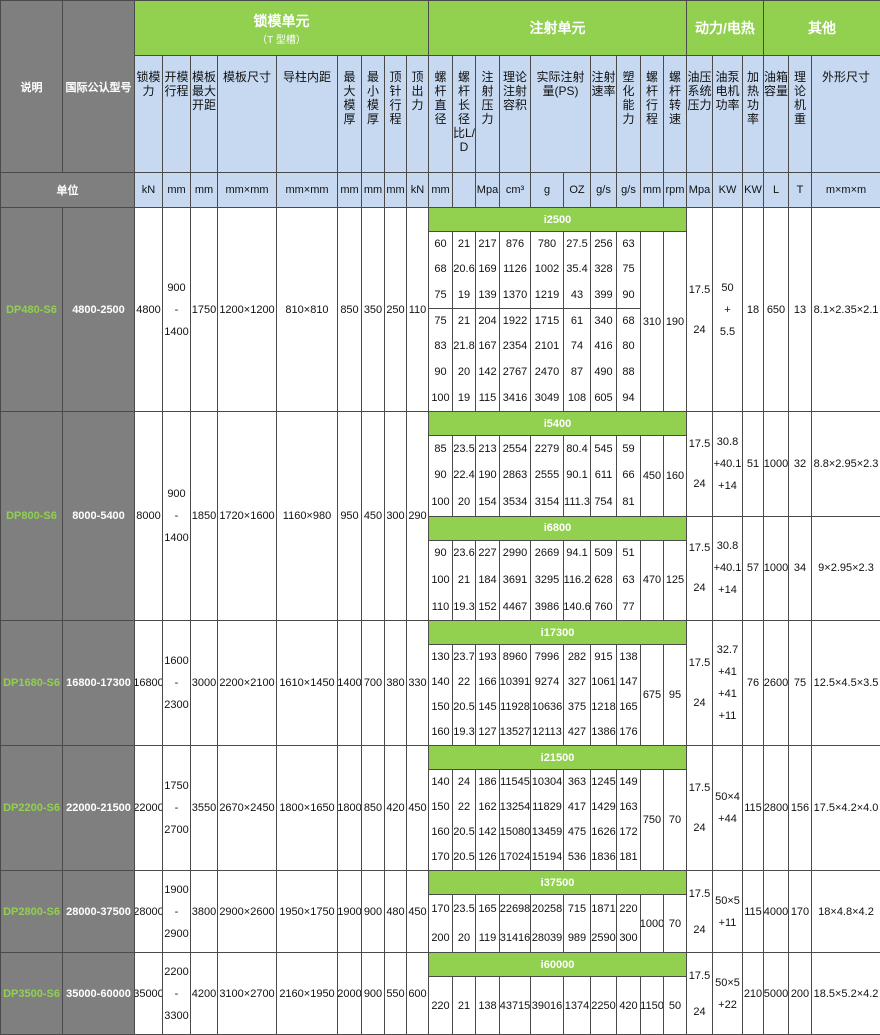 This screenshot has height=1035, width=880. I want to click on value-line: 88, so click(628, 372).